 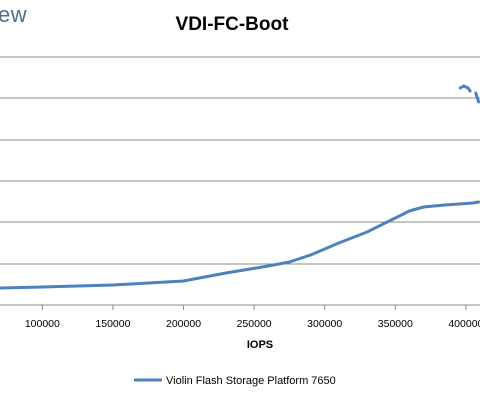 I want to click on brand-logo-fragment: ew, so click(x=14, y=14).